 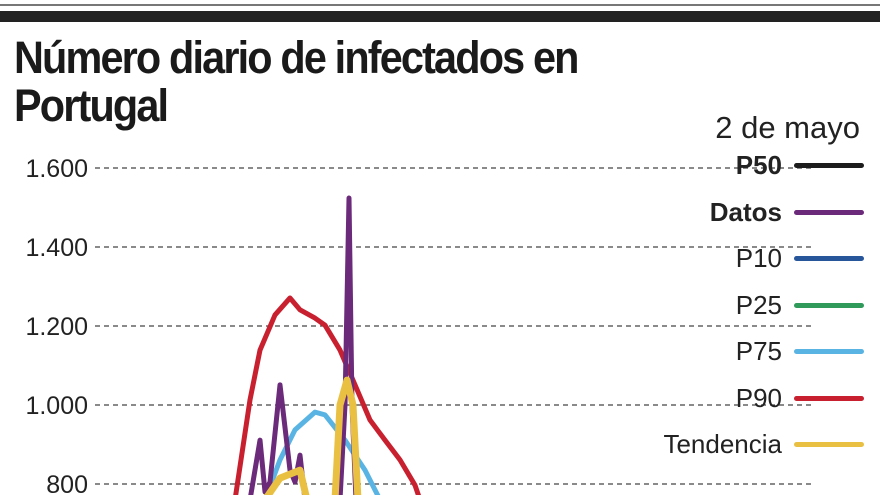 What do you see at coordinates (67, 483) in the screenshot?
I see `y-tick-label: 800` at bounding box center [67, 483].